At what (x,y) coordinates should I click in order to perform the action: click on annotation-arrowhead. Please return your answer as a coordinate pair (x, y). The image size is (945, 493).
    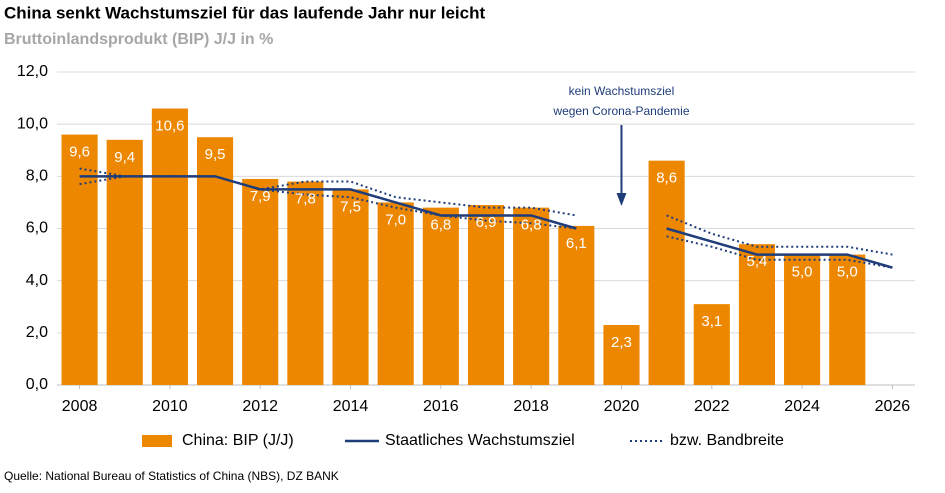
    Looking at the image, I should click on (621, 199).